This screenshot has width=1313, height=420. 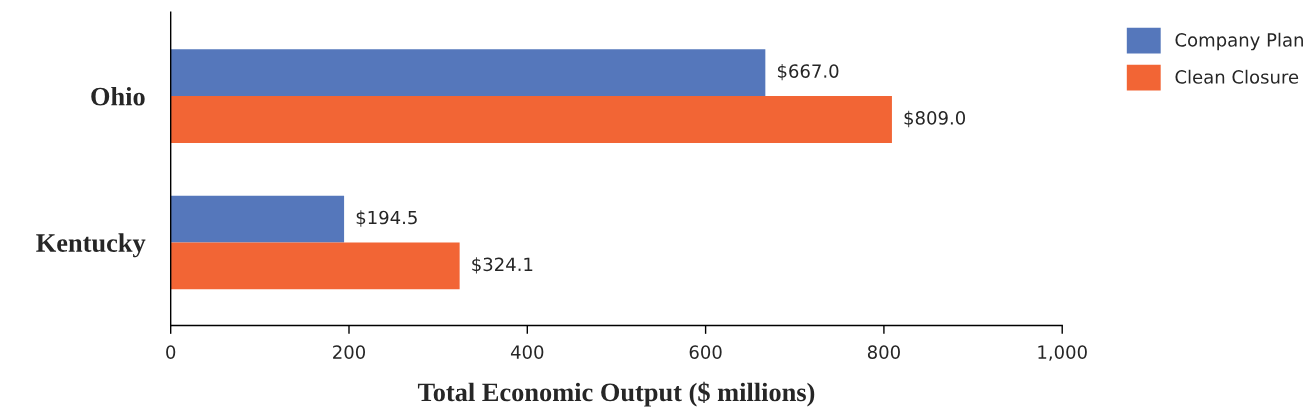 I want to click on x-tick-label: 600, so click(x=705, y=352).